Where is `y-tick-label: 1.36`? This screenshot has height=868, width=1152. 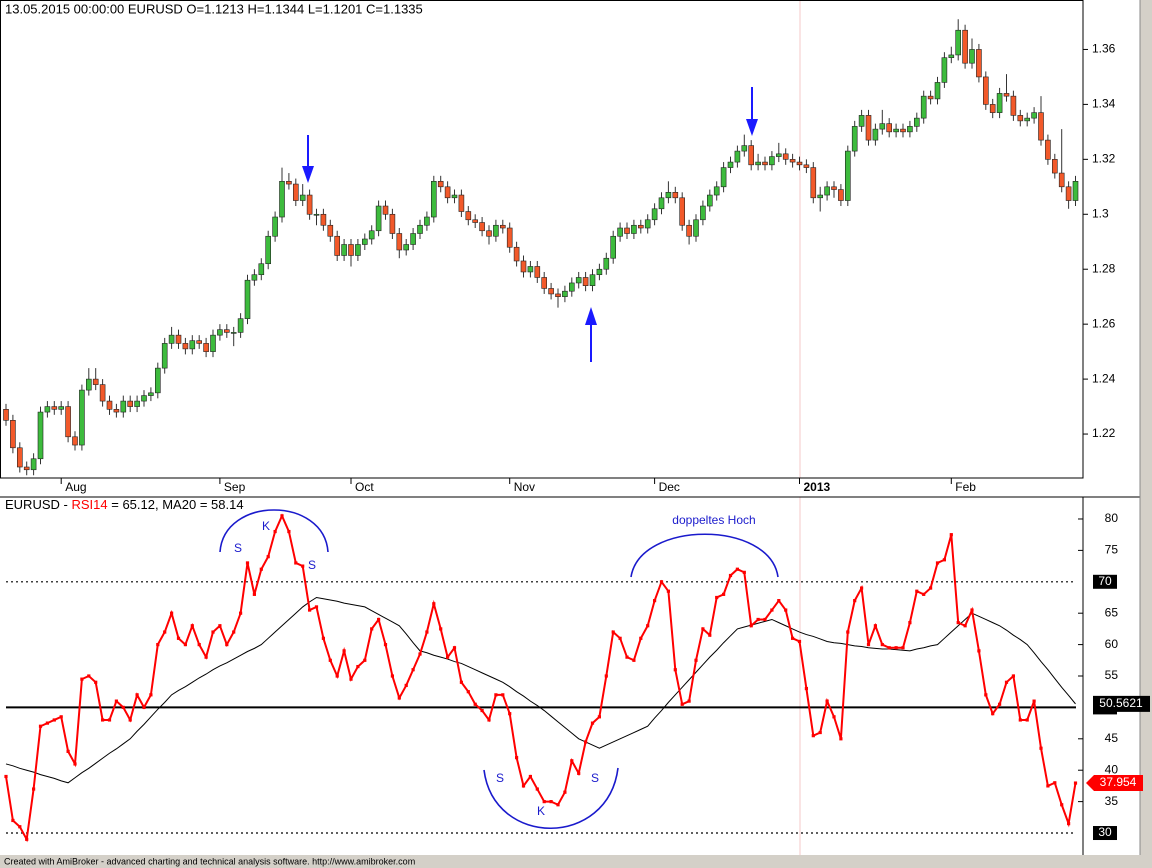 y-tick-label: 1.36 is located at coordinates (1104, 49).